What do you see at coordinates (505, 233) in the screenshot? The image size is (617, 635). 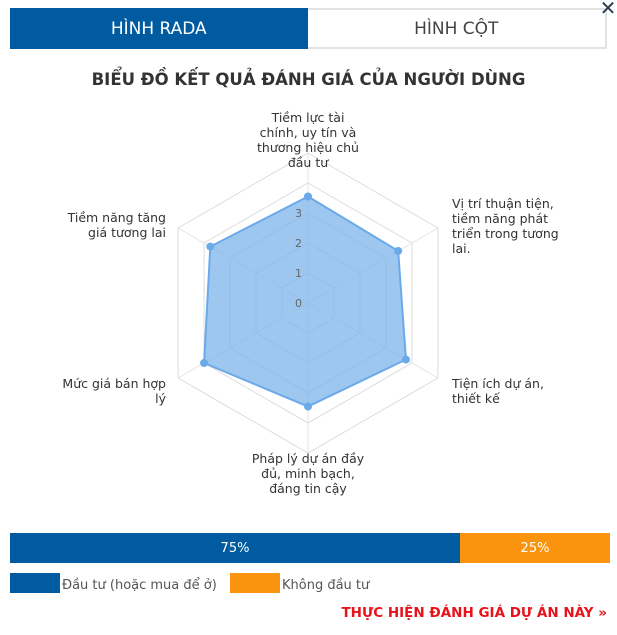 I see `axis-label-line: triển trong tương` at bounding box center [505, 233].